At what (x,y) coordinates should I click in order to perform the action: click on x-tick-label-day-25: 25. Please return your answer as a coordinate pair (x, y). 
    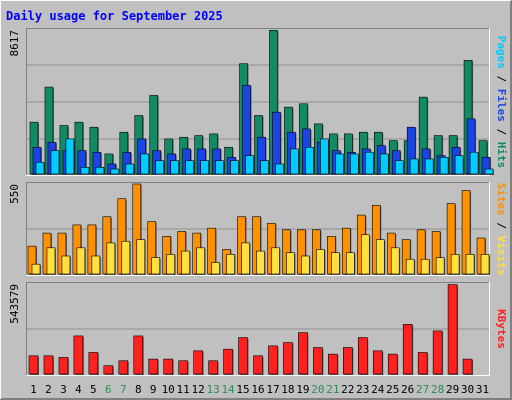
    Looking at the image, I should click on (392, 389).